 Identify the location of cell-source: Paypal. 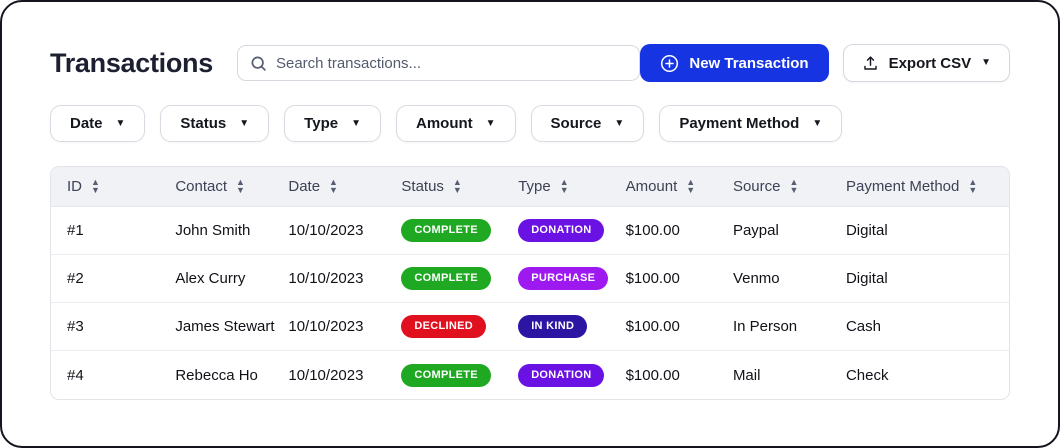
(755, 230).